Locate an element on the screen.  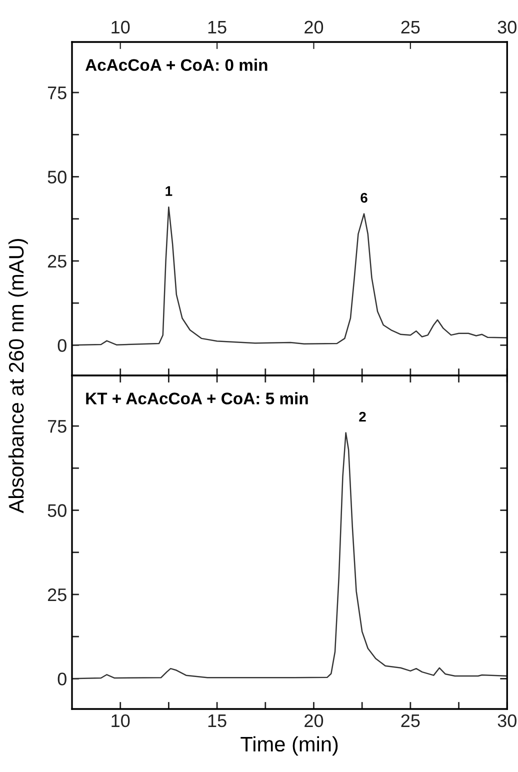
x2-tick-label: 10 is located at coordinates (121, 27).